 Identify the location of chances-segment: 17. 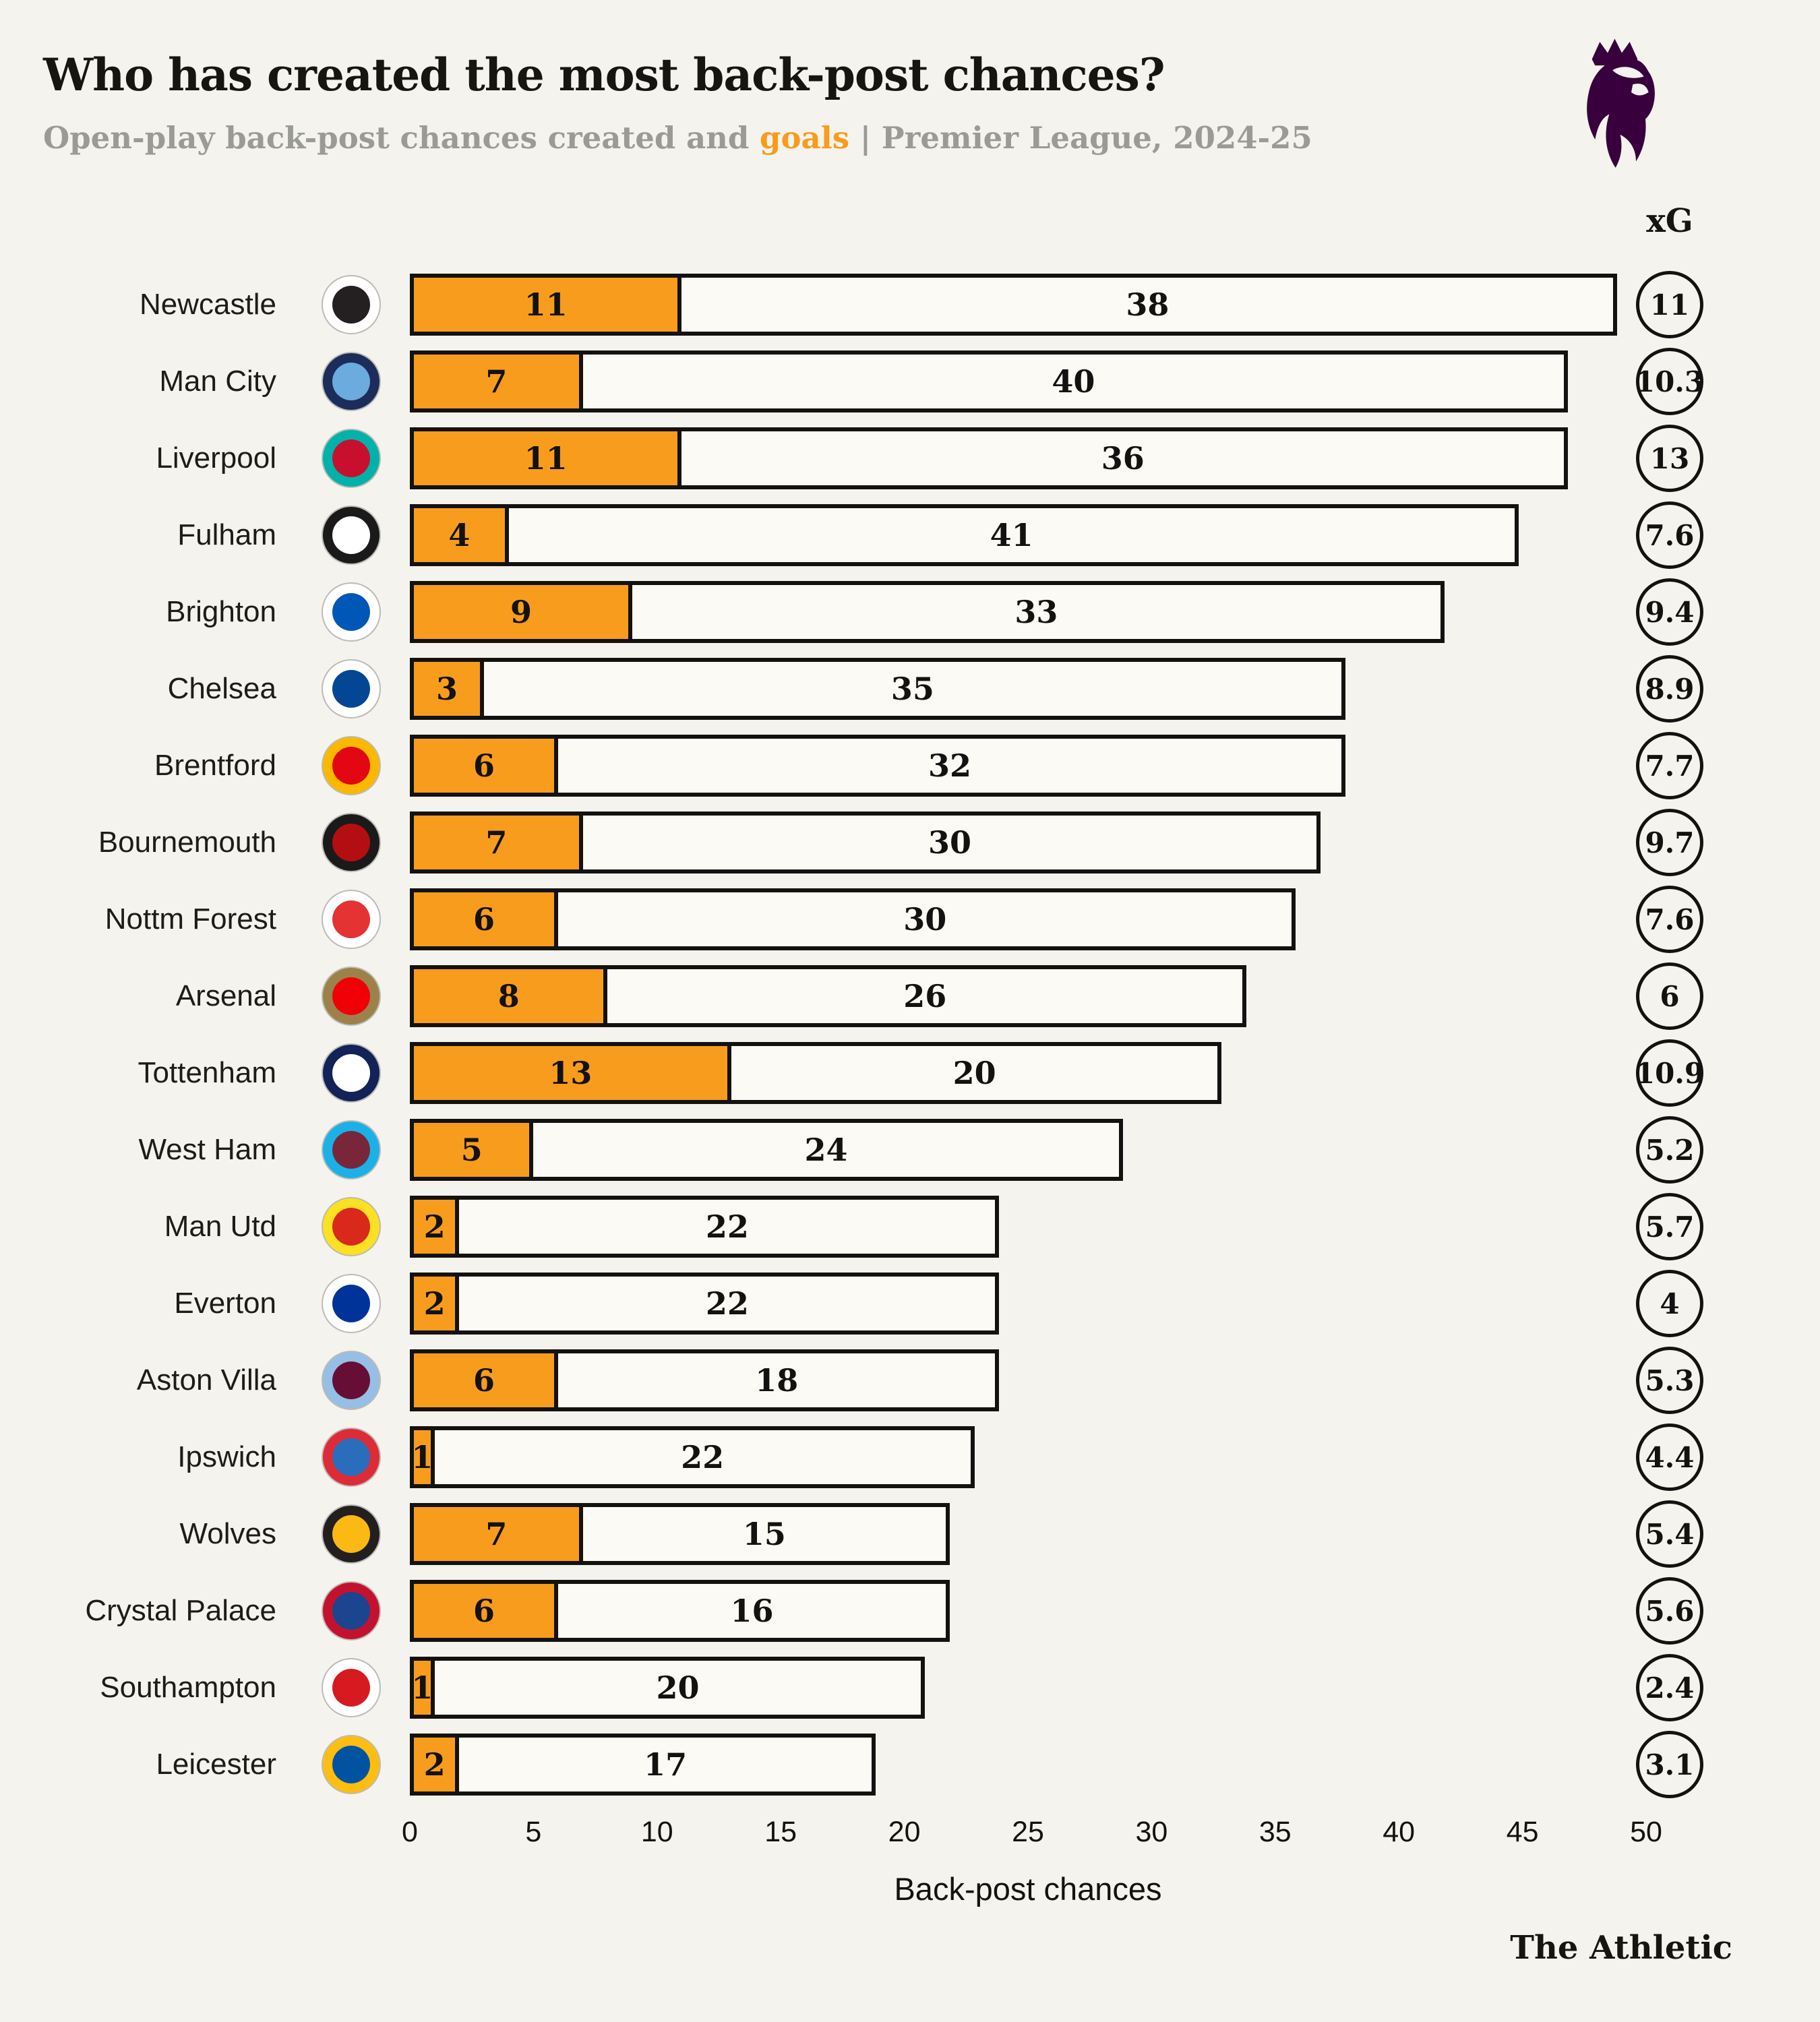
(665, 1765).